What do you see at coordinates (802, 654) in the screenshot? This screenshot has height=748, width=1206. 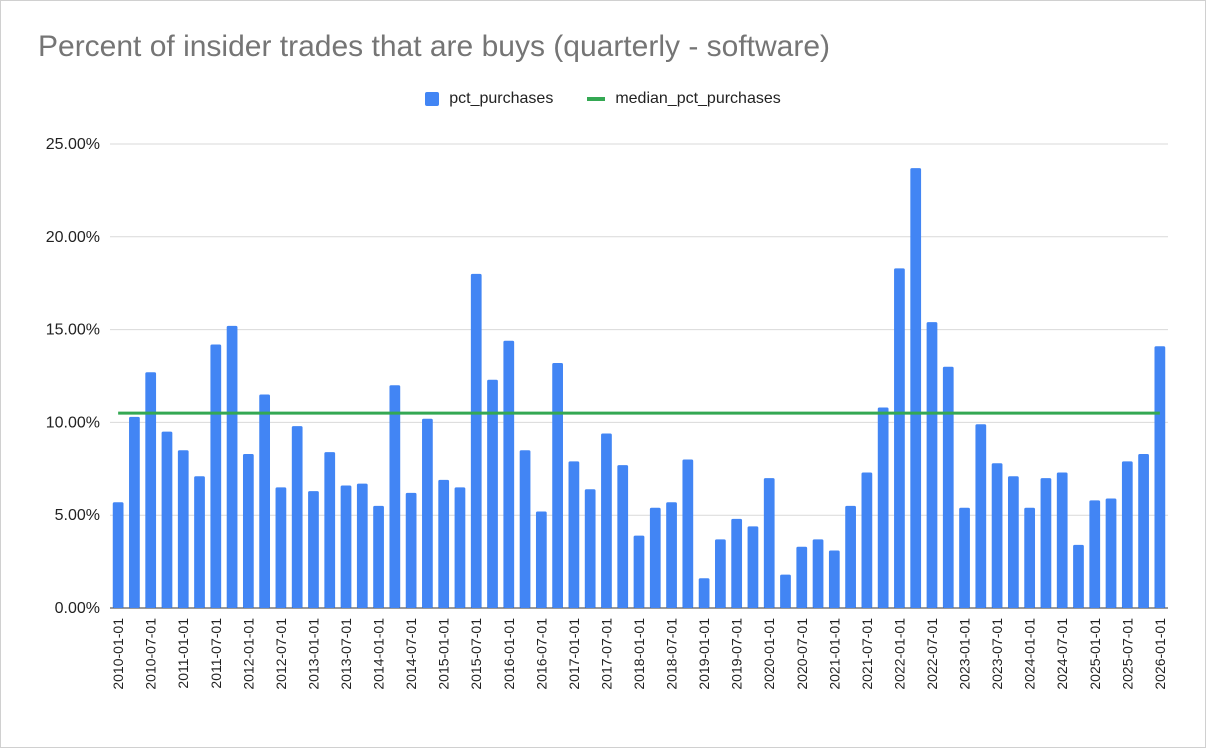 I see `x-tick-label: 2020-07-01` at bounding box center [802, 654].